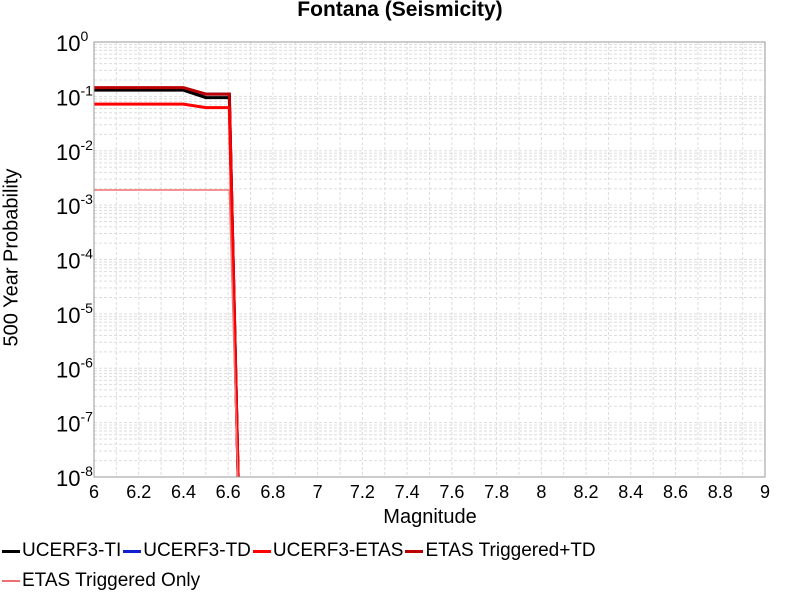  I want to click on y-tick-label: 10⁻⁸, so click(74, 477).